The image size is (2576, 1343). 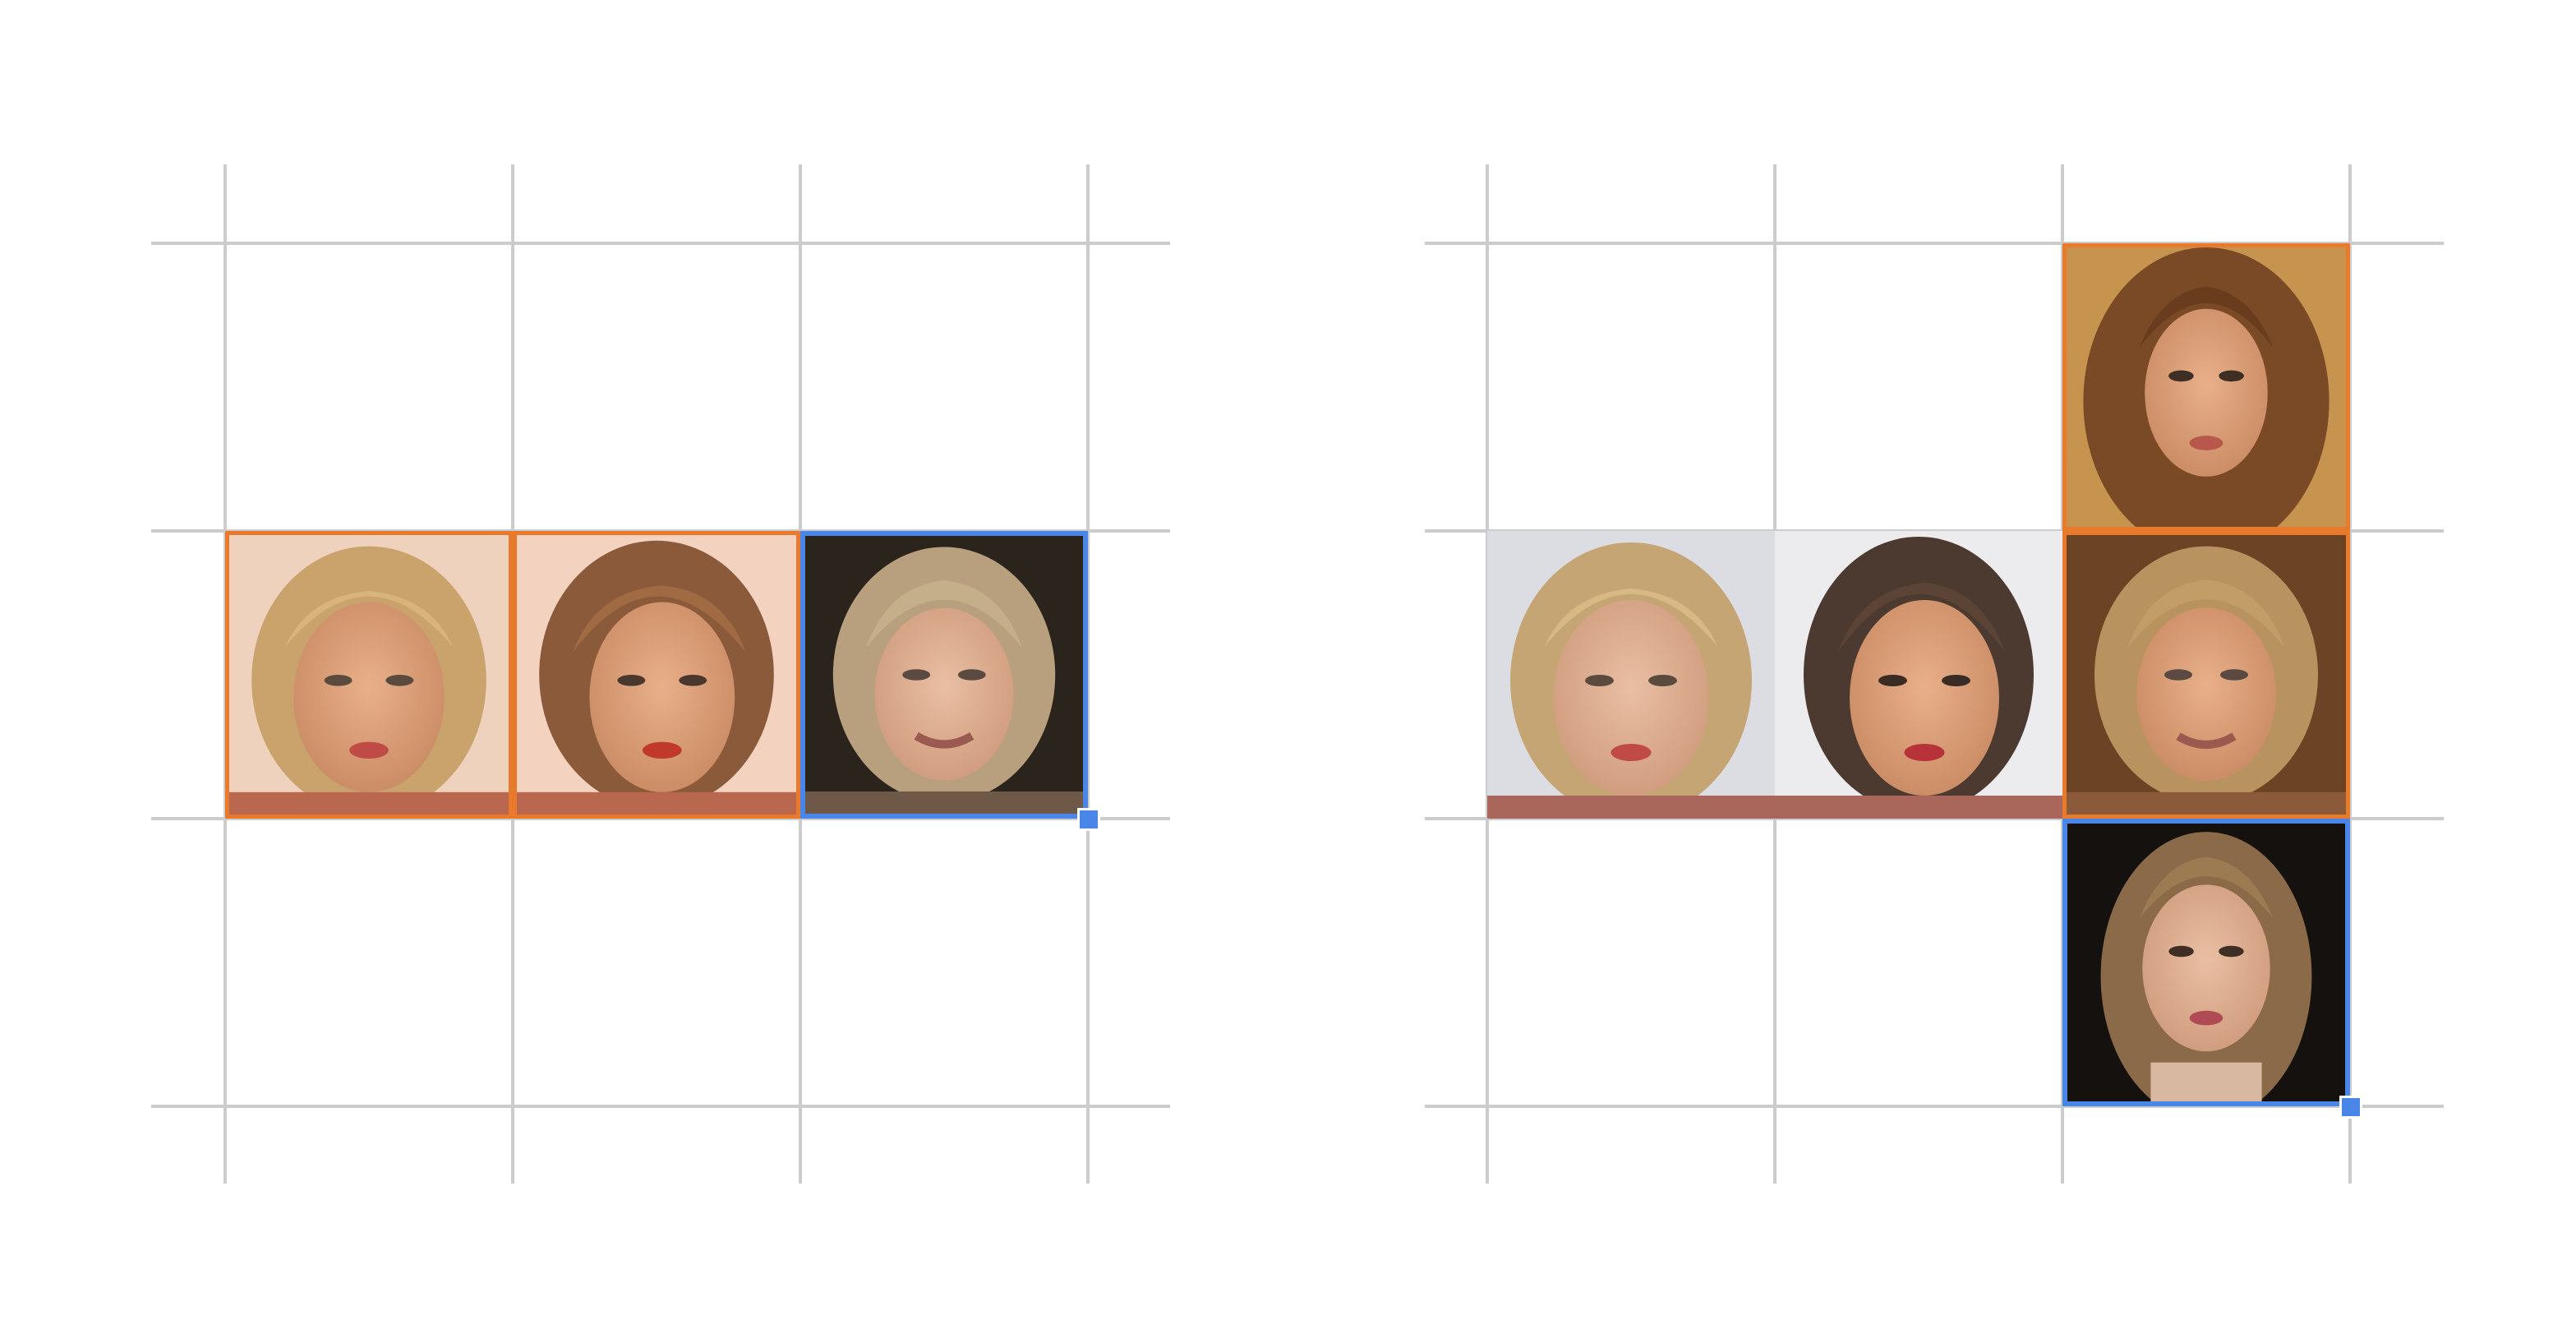 I want to click on face-cell-long-haired-brunette, so click(x=2206, y=387).